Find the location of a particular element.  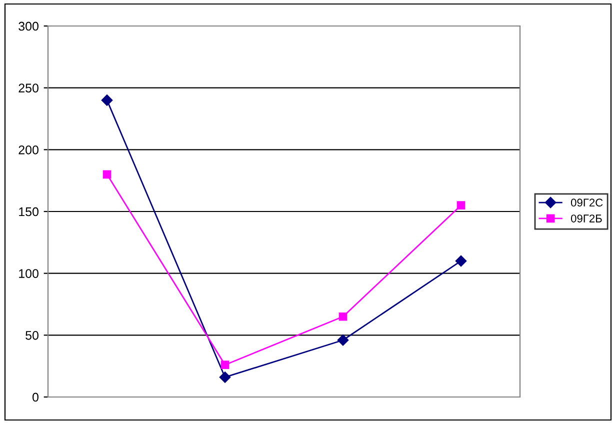

y-tick-label: 300 is located at coordinates (28, 26).